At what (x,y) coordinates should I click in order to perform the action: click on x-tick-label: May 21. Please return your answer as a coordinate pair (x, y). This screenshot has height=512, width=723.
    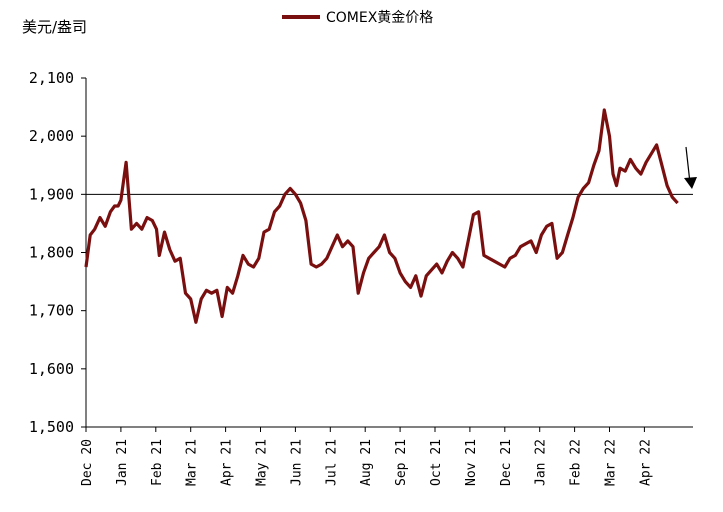
    Looking at the image, I should click on (262, 462).